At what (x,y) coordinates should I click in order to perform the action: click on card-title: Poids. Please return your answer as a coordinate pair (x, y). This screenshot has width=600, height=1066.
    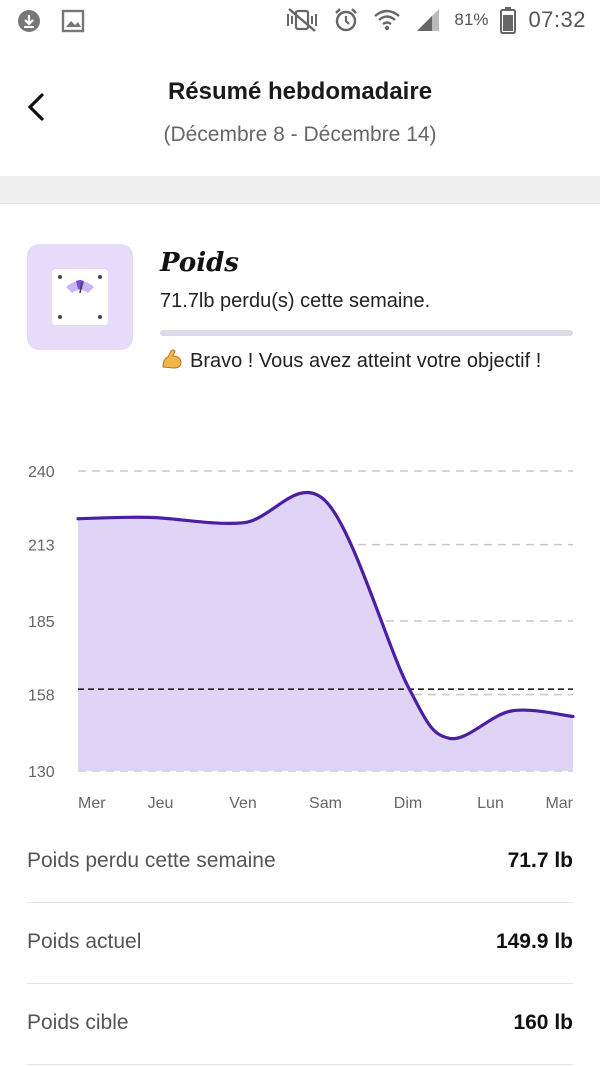
    Looking at the image, I should click on (199, 263).